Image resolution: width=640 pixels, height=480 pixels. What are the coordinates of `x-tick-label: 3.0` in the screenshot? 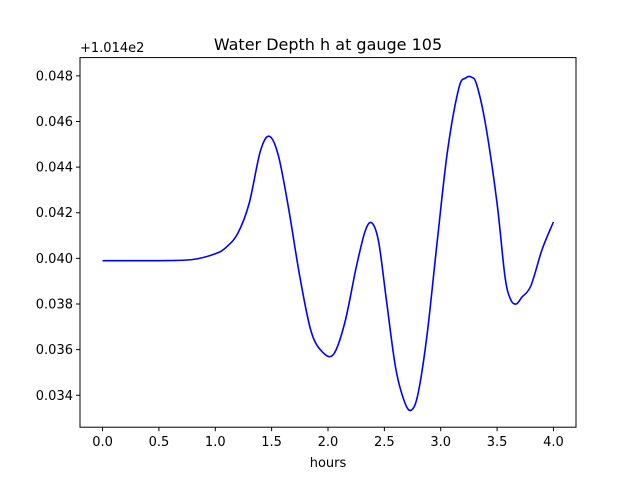 It's located at (440, 442).